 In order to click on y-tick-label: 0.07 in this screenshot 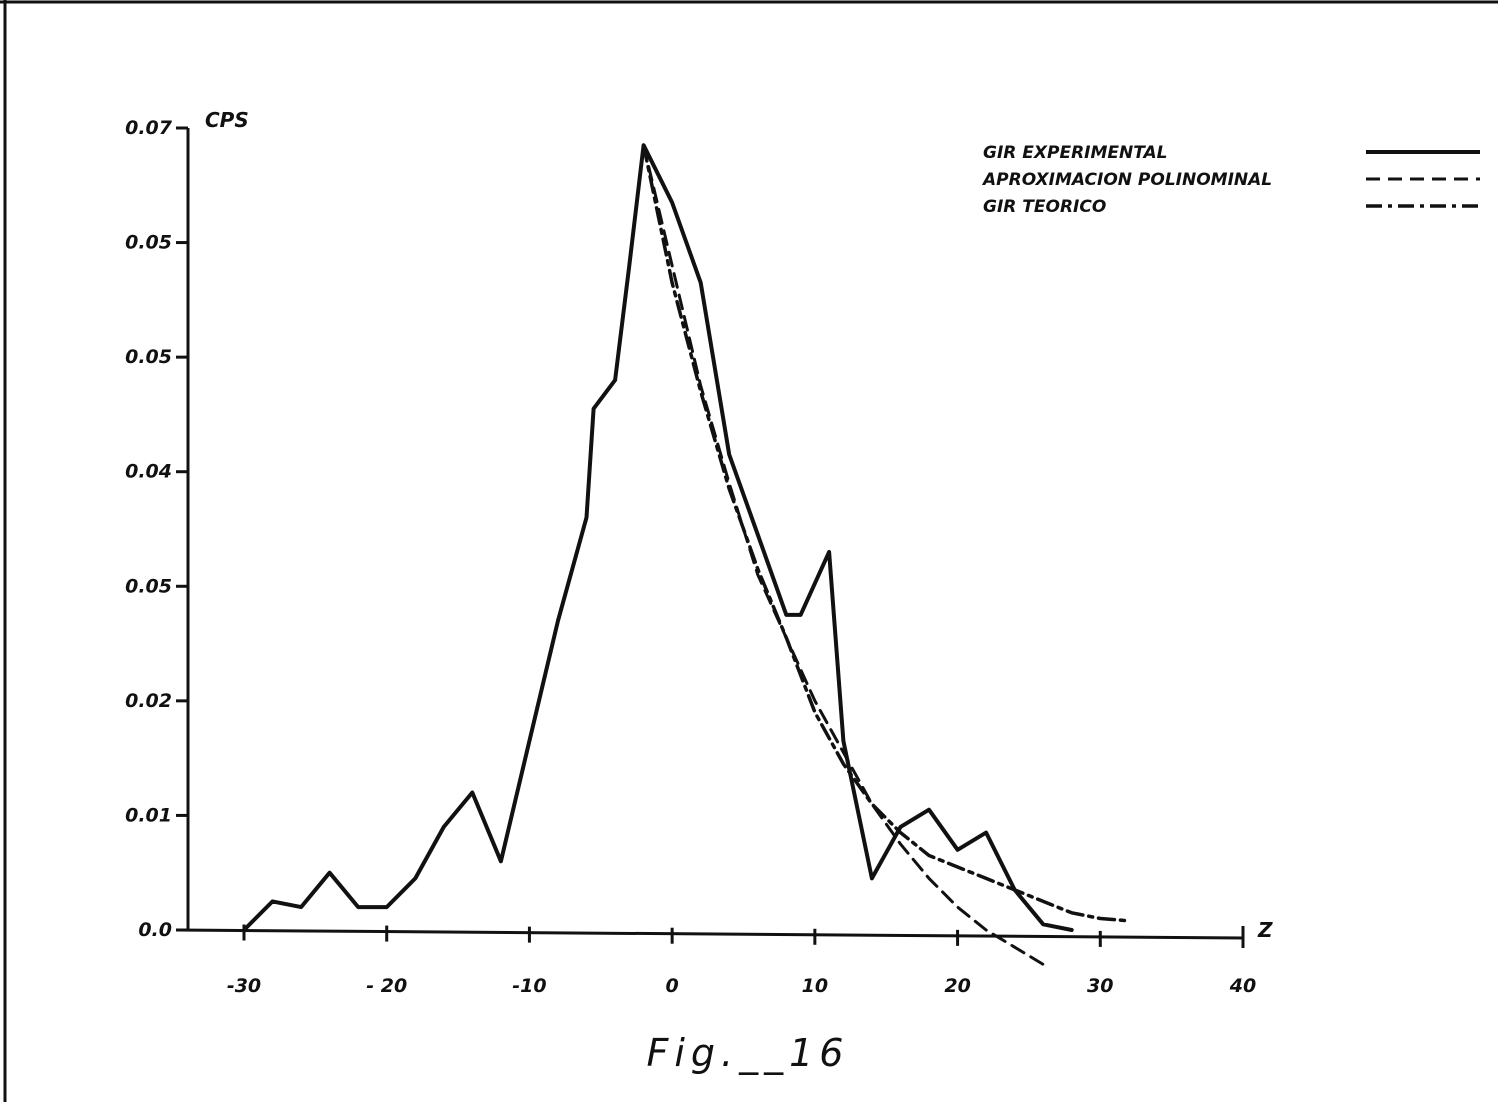, I will do `click(149, 128)`.